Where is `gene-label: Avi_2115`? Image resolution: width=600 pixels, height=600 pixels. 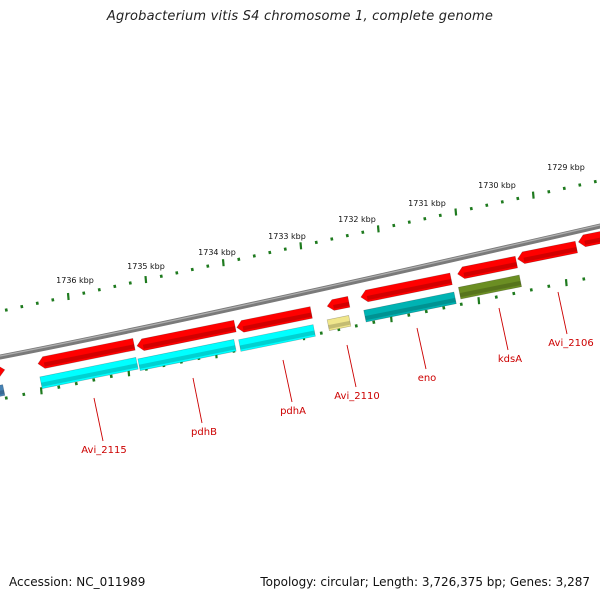 gene-label: Avi_2115 is located at coordinates (103, 450).